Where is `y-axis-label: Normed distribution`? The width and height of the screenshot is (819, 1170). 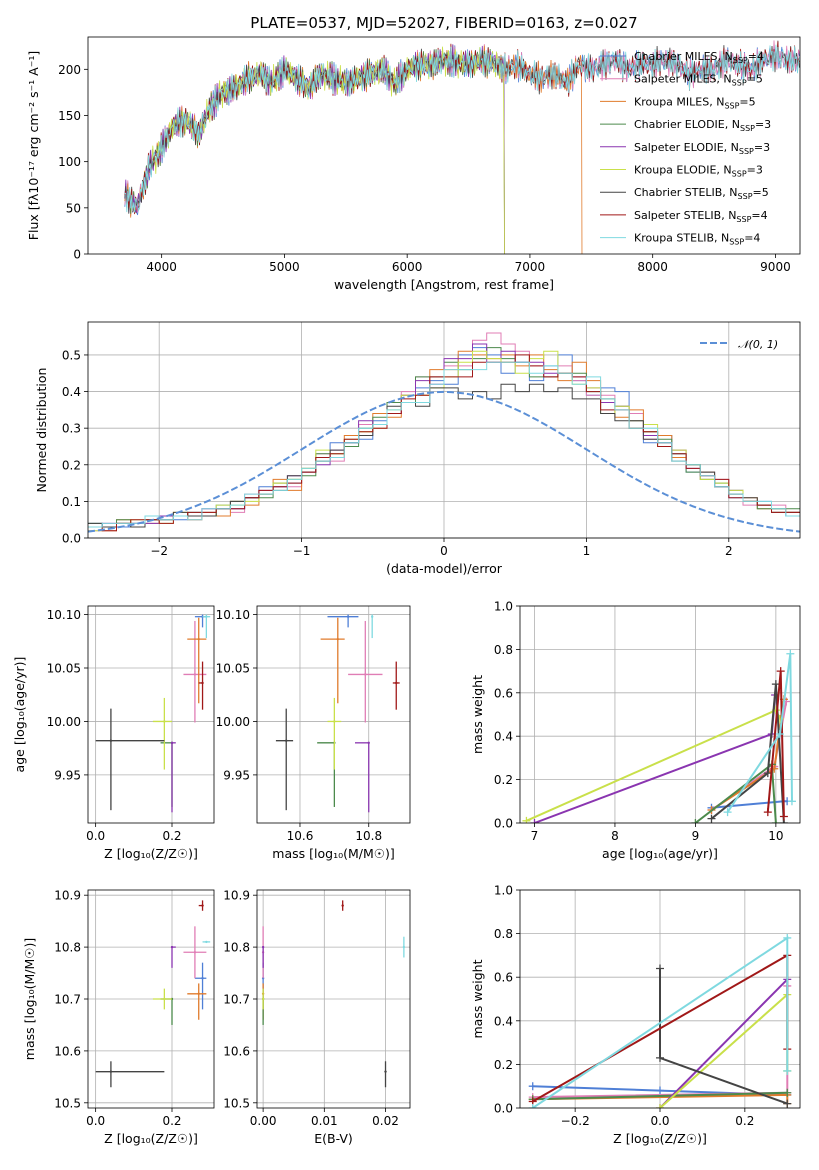 y-axis-label: Normed distribution is located at coordinates (41, 430).